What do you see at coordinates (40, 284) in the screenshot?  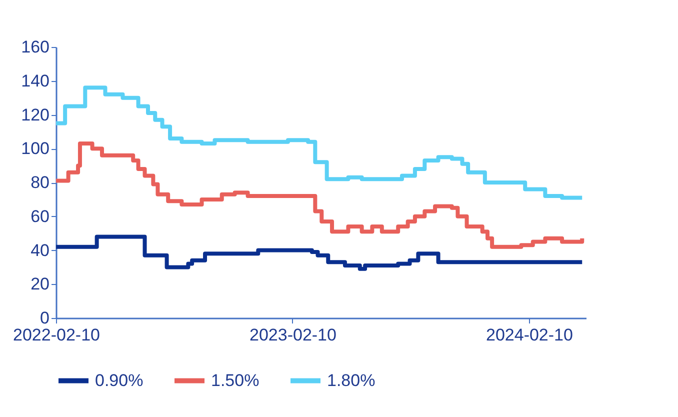 I see `y-tick-label: 20` at bounding box center [40, 284].